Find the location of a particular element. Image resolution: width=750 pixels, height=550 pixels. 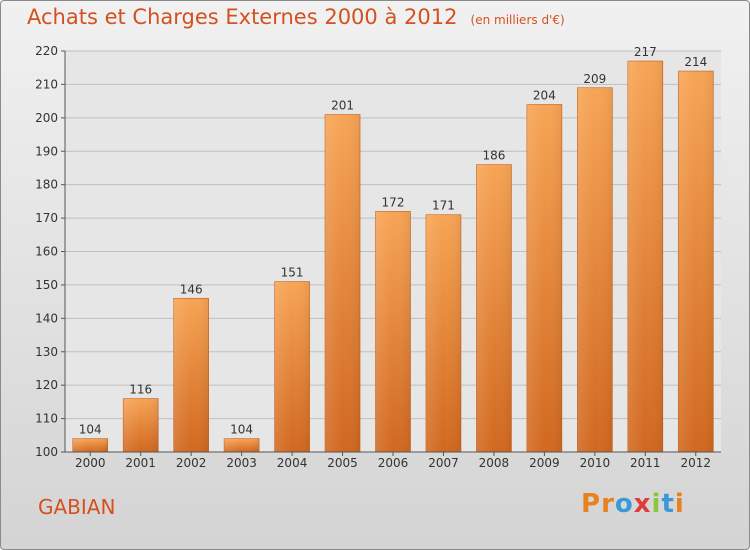

chart-unit: (en milliers d'€) is located at coordinates (517, 20).